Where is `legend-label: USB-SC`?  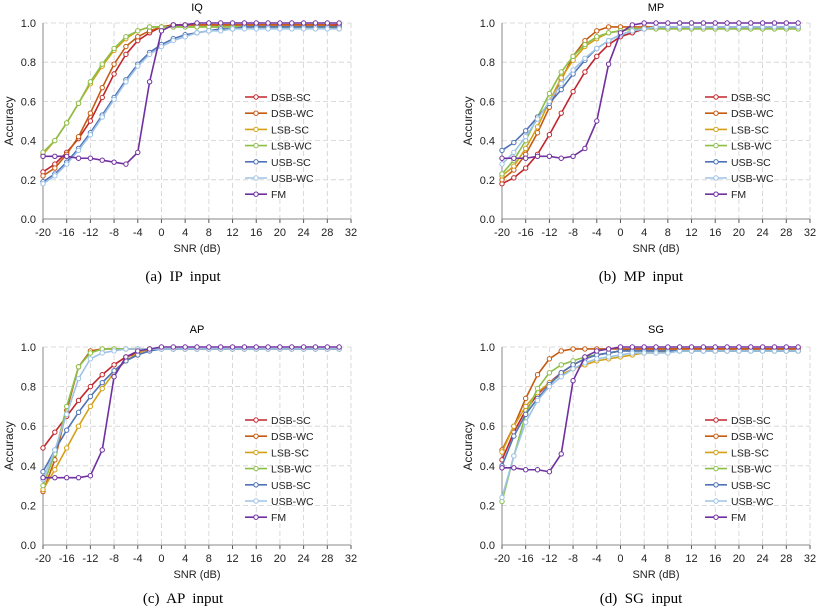
legend-label: USB-SC is located at coordinates (291, 163).